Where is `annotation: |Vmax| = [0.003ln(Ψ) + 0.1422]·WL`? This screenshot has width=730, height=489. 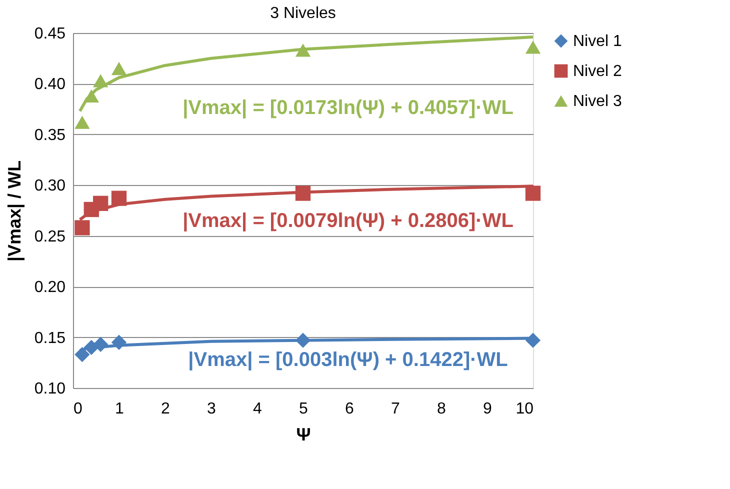 annotation: |Vmax| = [0.003ln(Ψ) + 0.1422]·WL is located at coordinates (348, 360).